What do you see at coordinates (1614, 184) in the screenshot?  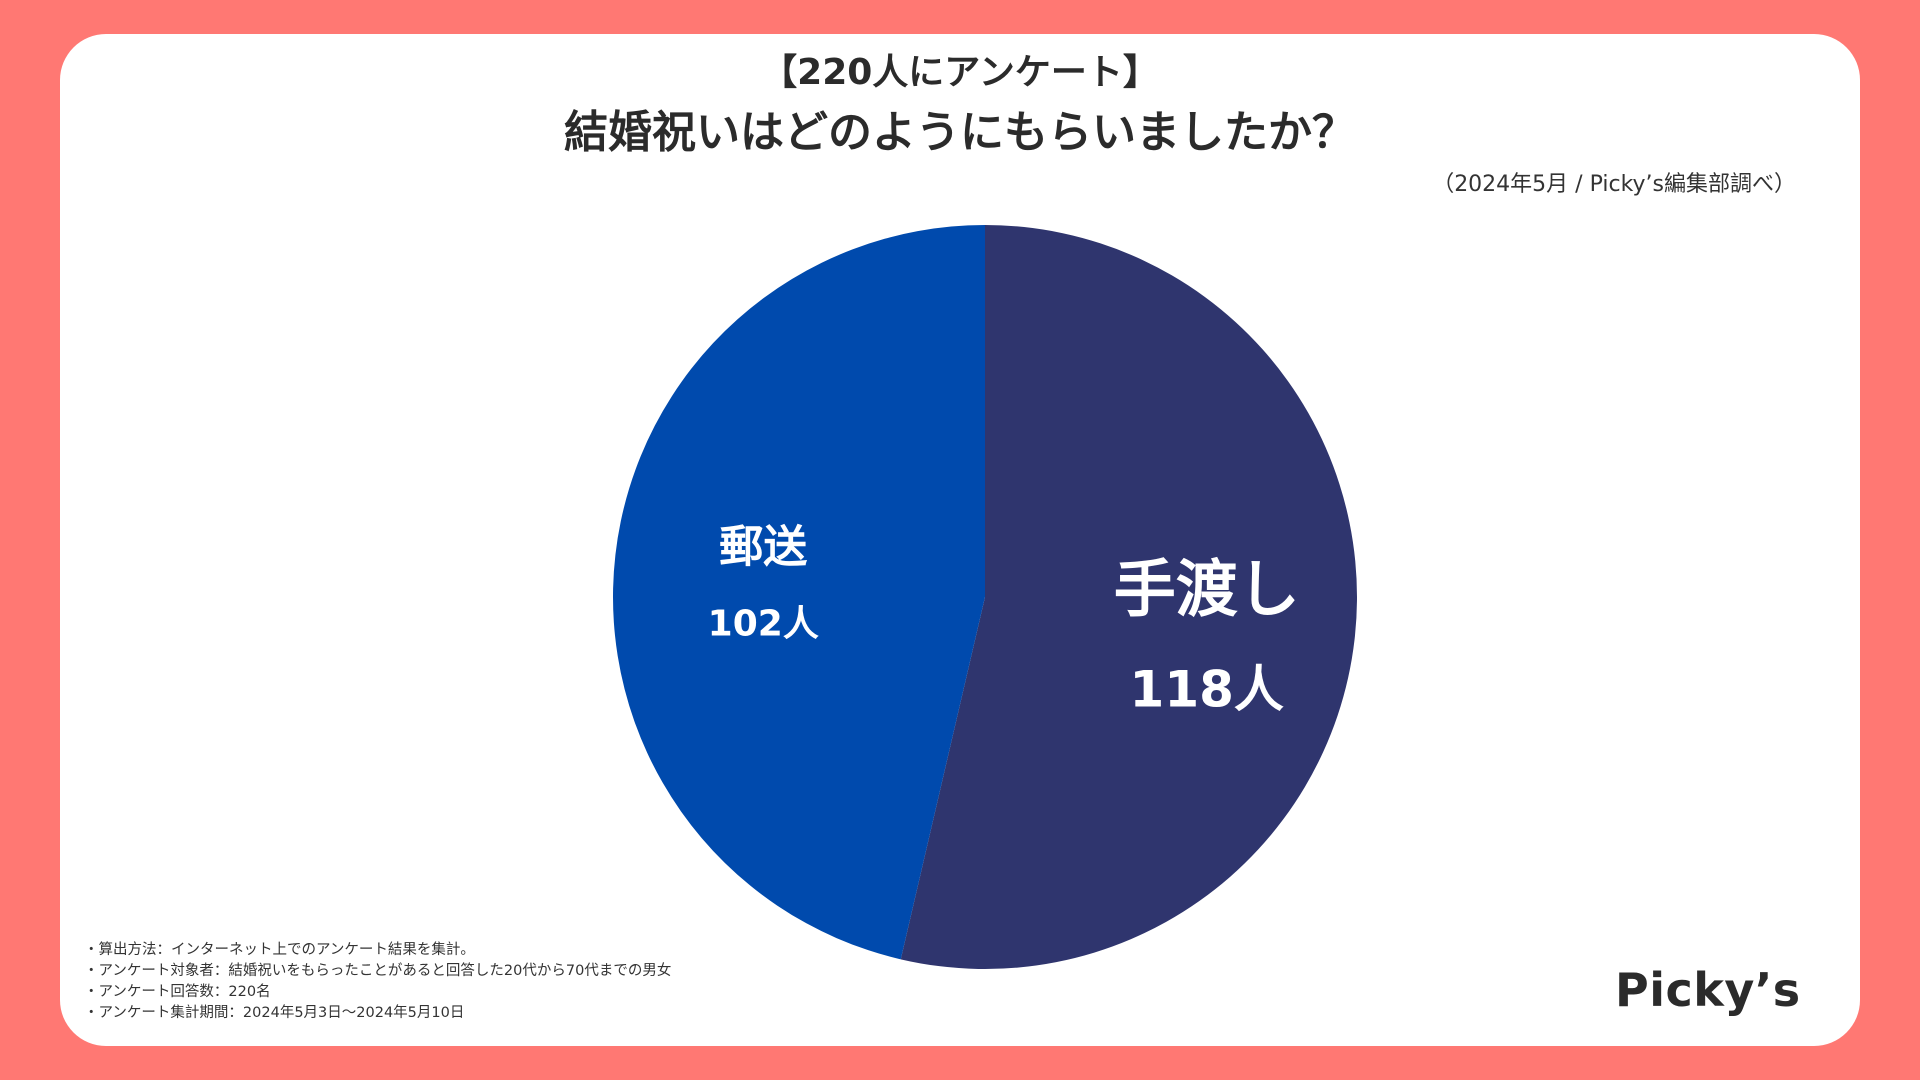 I see `source-note: （2024年5月 / Picky’s編集部調べ）` at bounding box center [1614, 184].